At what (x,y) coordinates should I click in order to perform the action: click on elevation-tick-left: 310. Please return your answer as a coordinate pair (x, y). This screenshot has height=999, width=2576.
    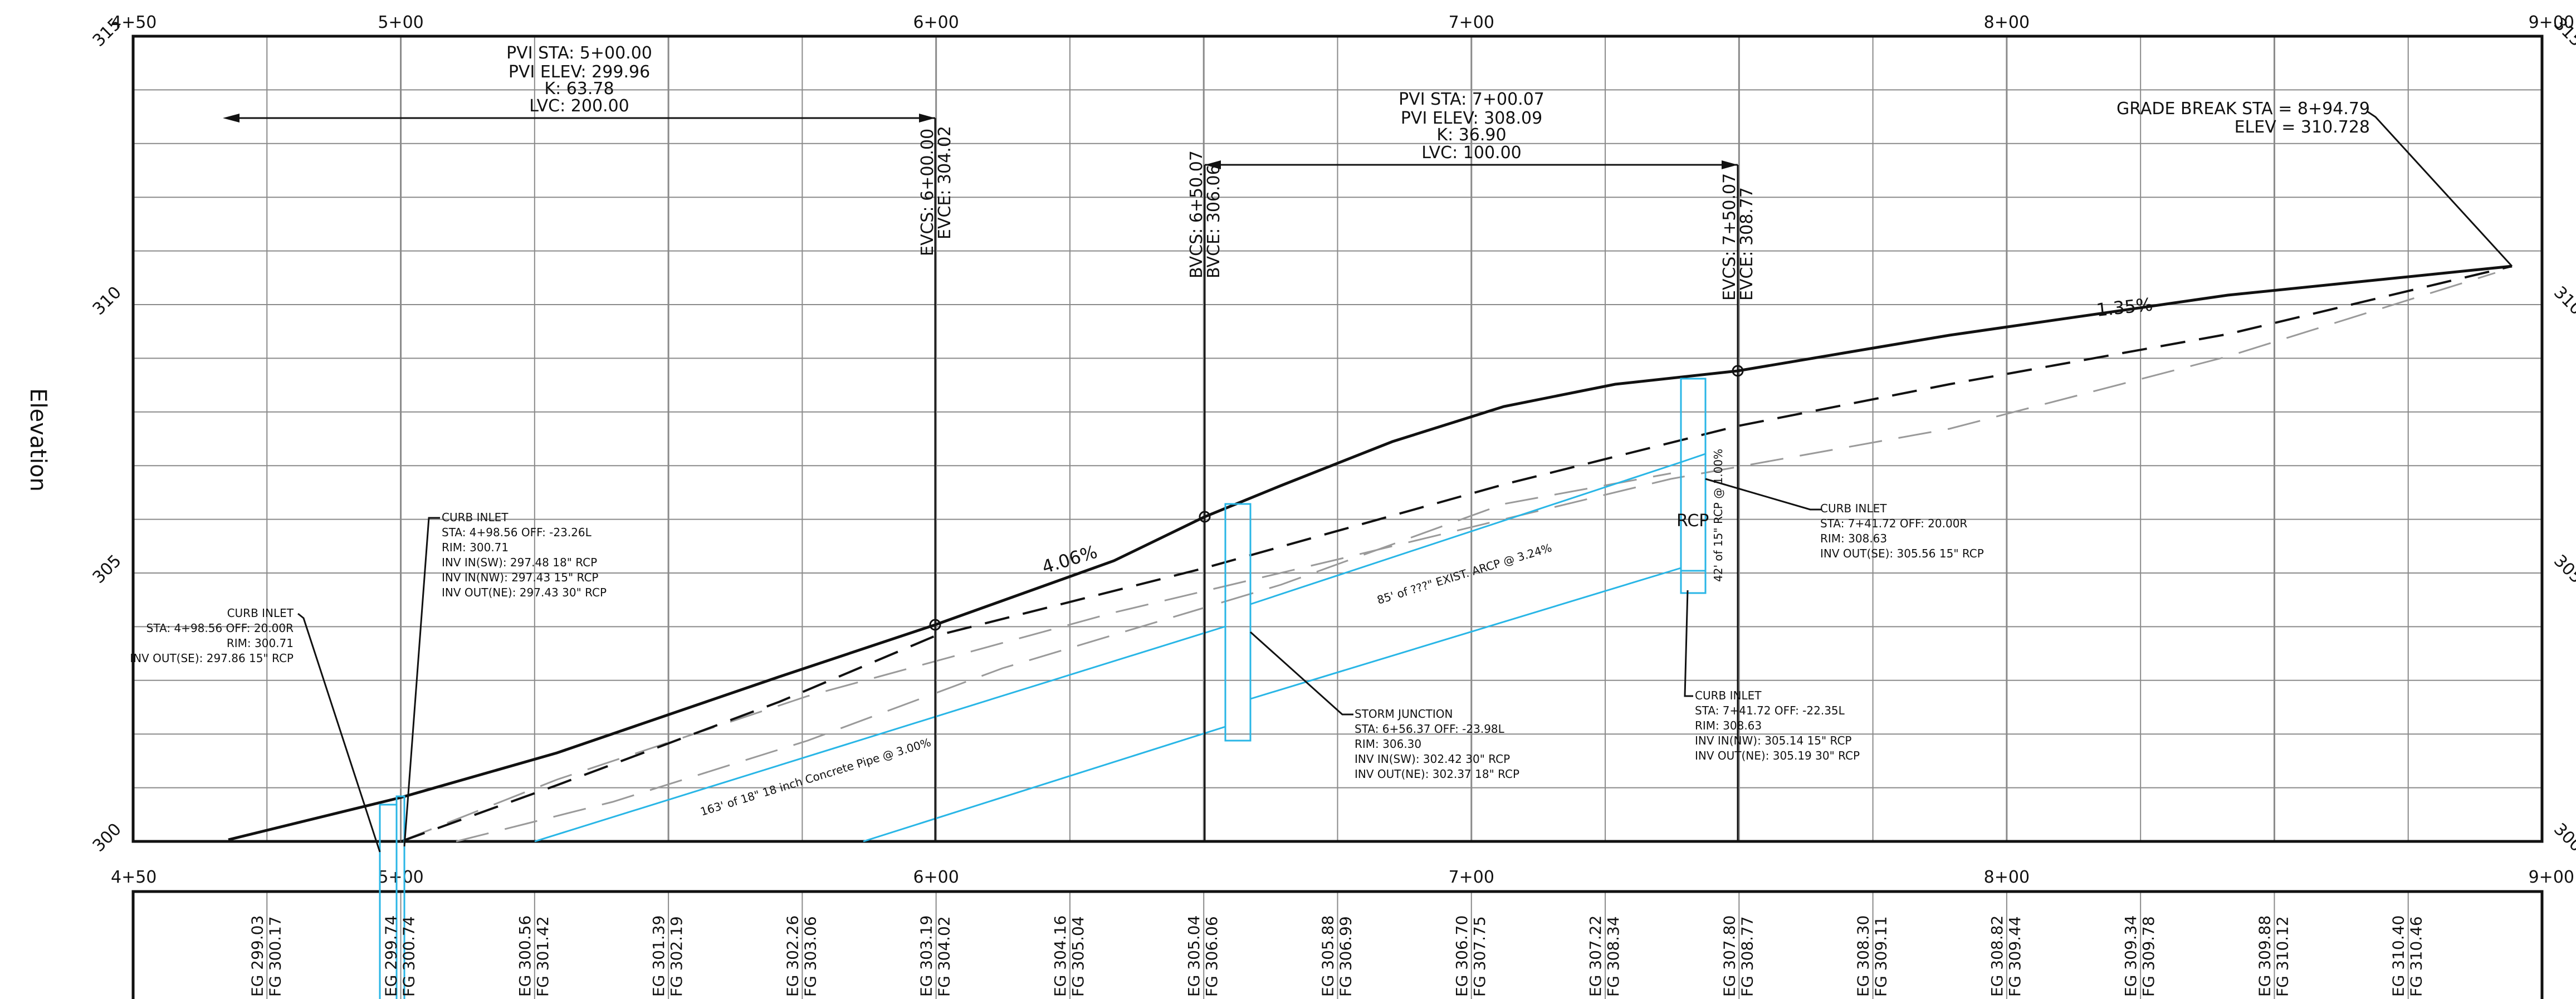
    Looking at the image, I should click on (107, 301).